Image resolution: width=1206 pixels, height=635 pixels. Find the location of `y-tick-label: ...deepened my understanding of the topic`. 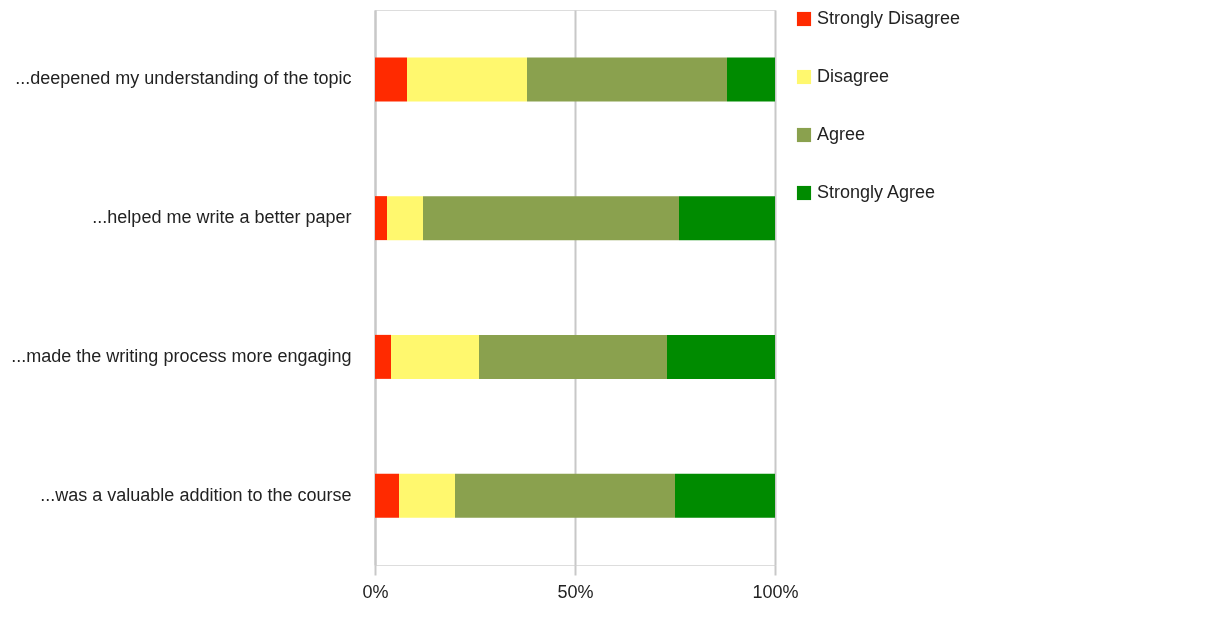

y-tick-label: ...deepened my understanding of the topic is located at coordinates (183, 78).